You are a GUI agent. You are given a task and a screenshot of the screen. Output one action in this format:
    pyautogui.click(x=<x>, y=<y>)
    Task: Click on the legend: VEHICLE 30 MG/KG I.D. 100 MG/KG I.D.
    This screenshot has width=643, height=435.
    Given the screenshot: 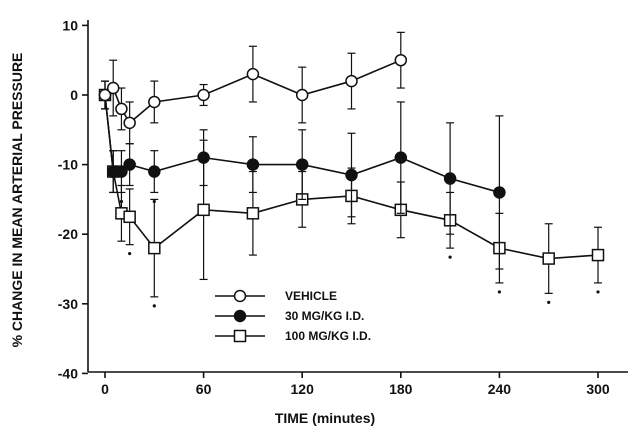 What is the action you would take?
    pyautogui.click(x=293, y=316)
    